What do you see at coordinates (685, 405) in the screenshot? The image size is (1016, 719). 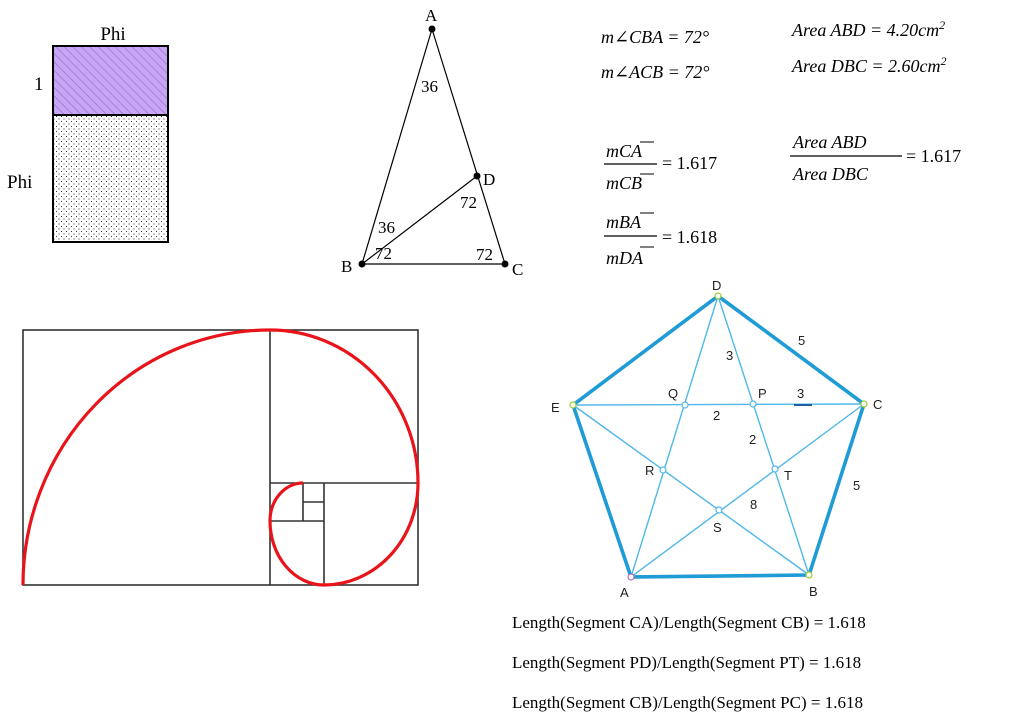 I see `point-q-marker` at bounding box center [685, 405].